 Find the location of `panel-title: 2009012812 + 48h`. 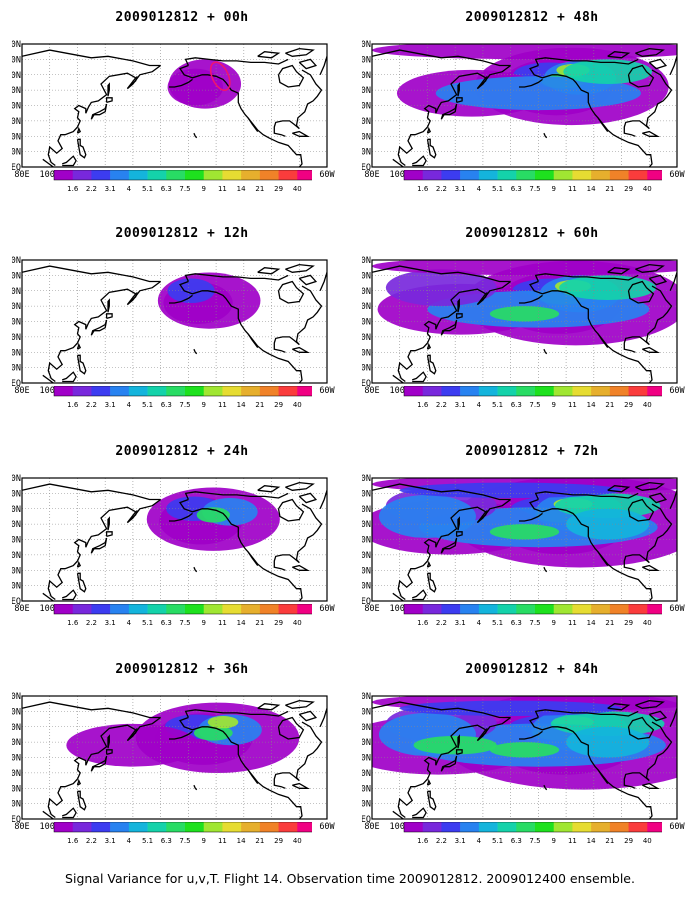

panel-title: 2009012812 + 48h is located at coordinates (532, 17).